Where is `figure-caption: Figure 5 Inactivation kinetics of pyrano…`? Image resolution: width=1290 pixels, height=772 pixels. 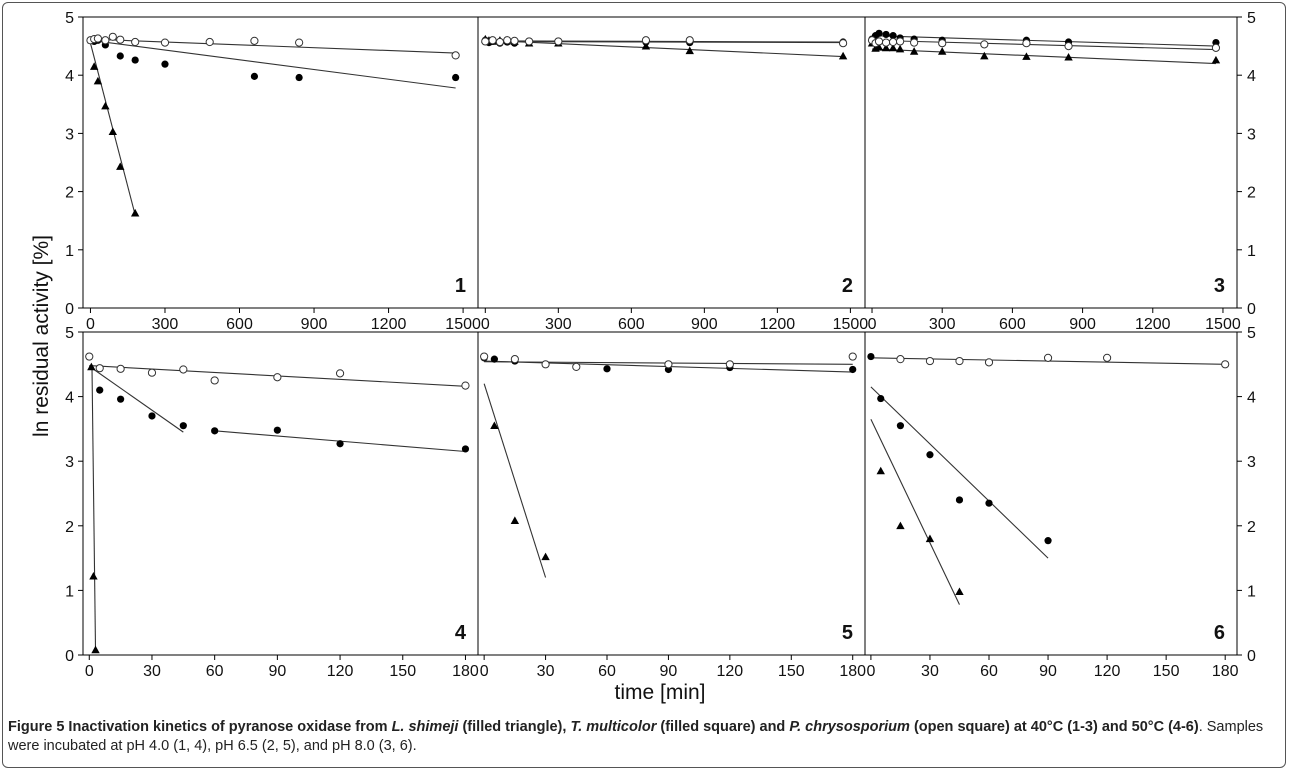
figure-caption: Figure 5 Inactivation kinetics of pyrano… is located at coordinates (643, 737).